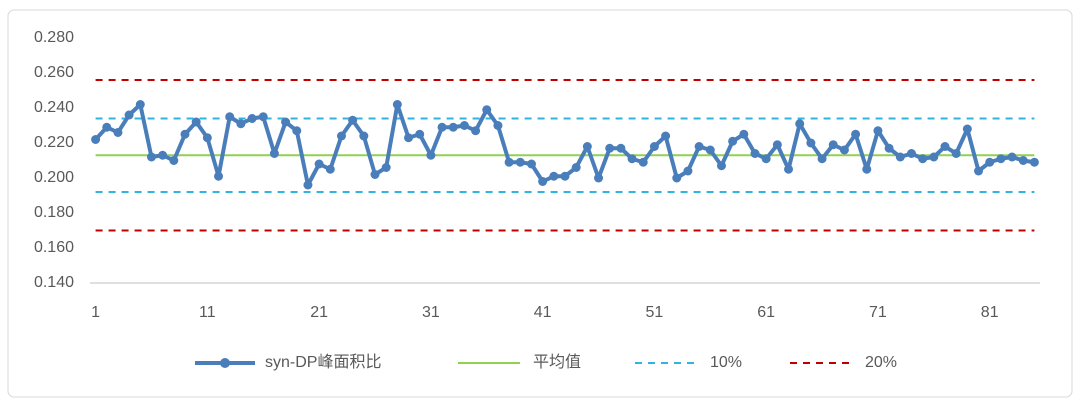 The image size is (1080, 405). I want to click on x-tick-label: 31, so click(431, 312).